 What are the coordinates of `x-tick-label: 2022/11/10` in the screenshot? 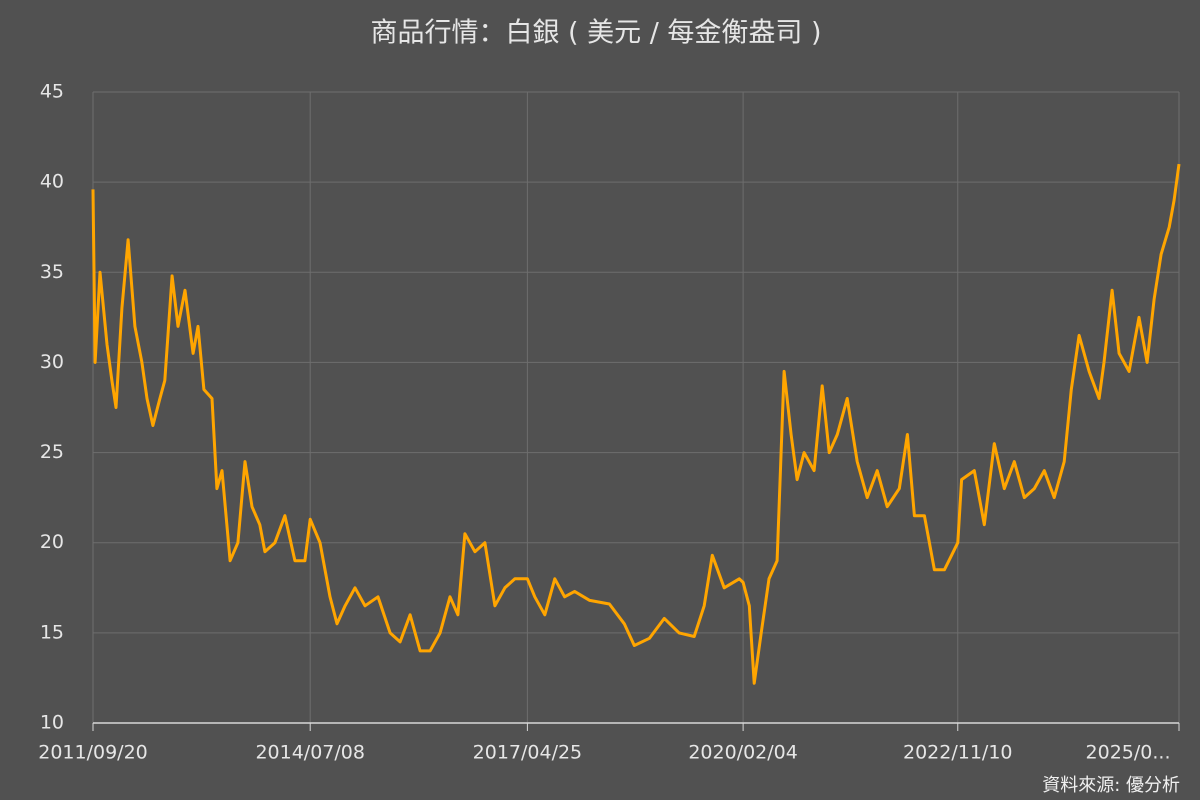 It's located at (958, 753).